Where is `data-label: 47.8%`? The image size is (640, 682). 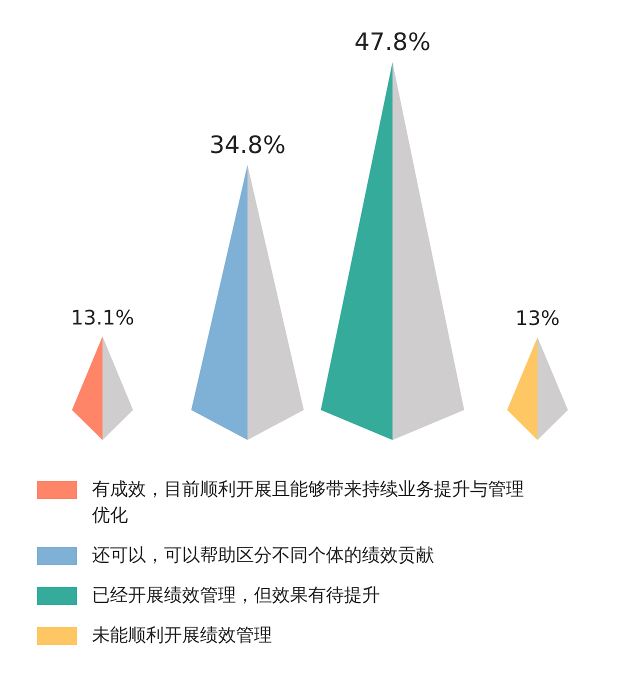 data-label: 47.8% is located at coordinates (392, 42).